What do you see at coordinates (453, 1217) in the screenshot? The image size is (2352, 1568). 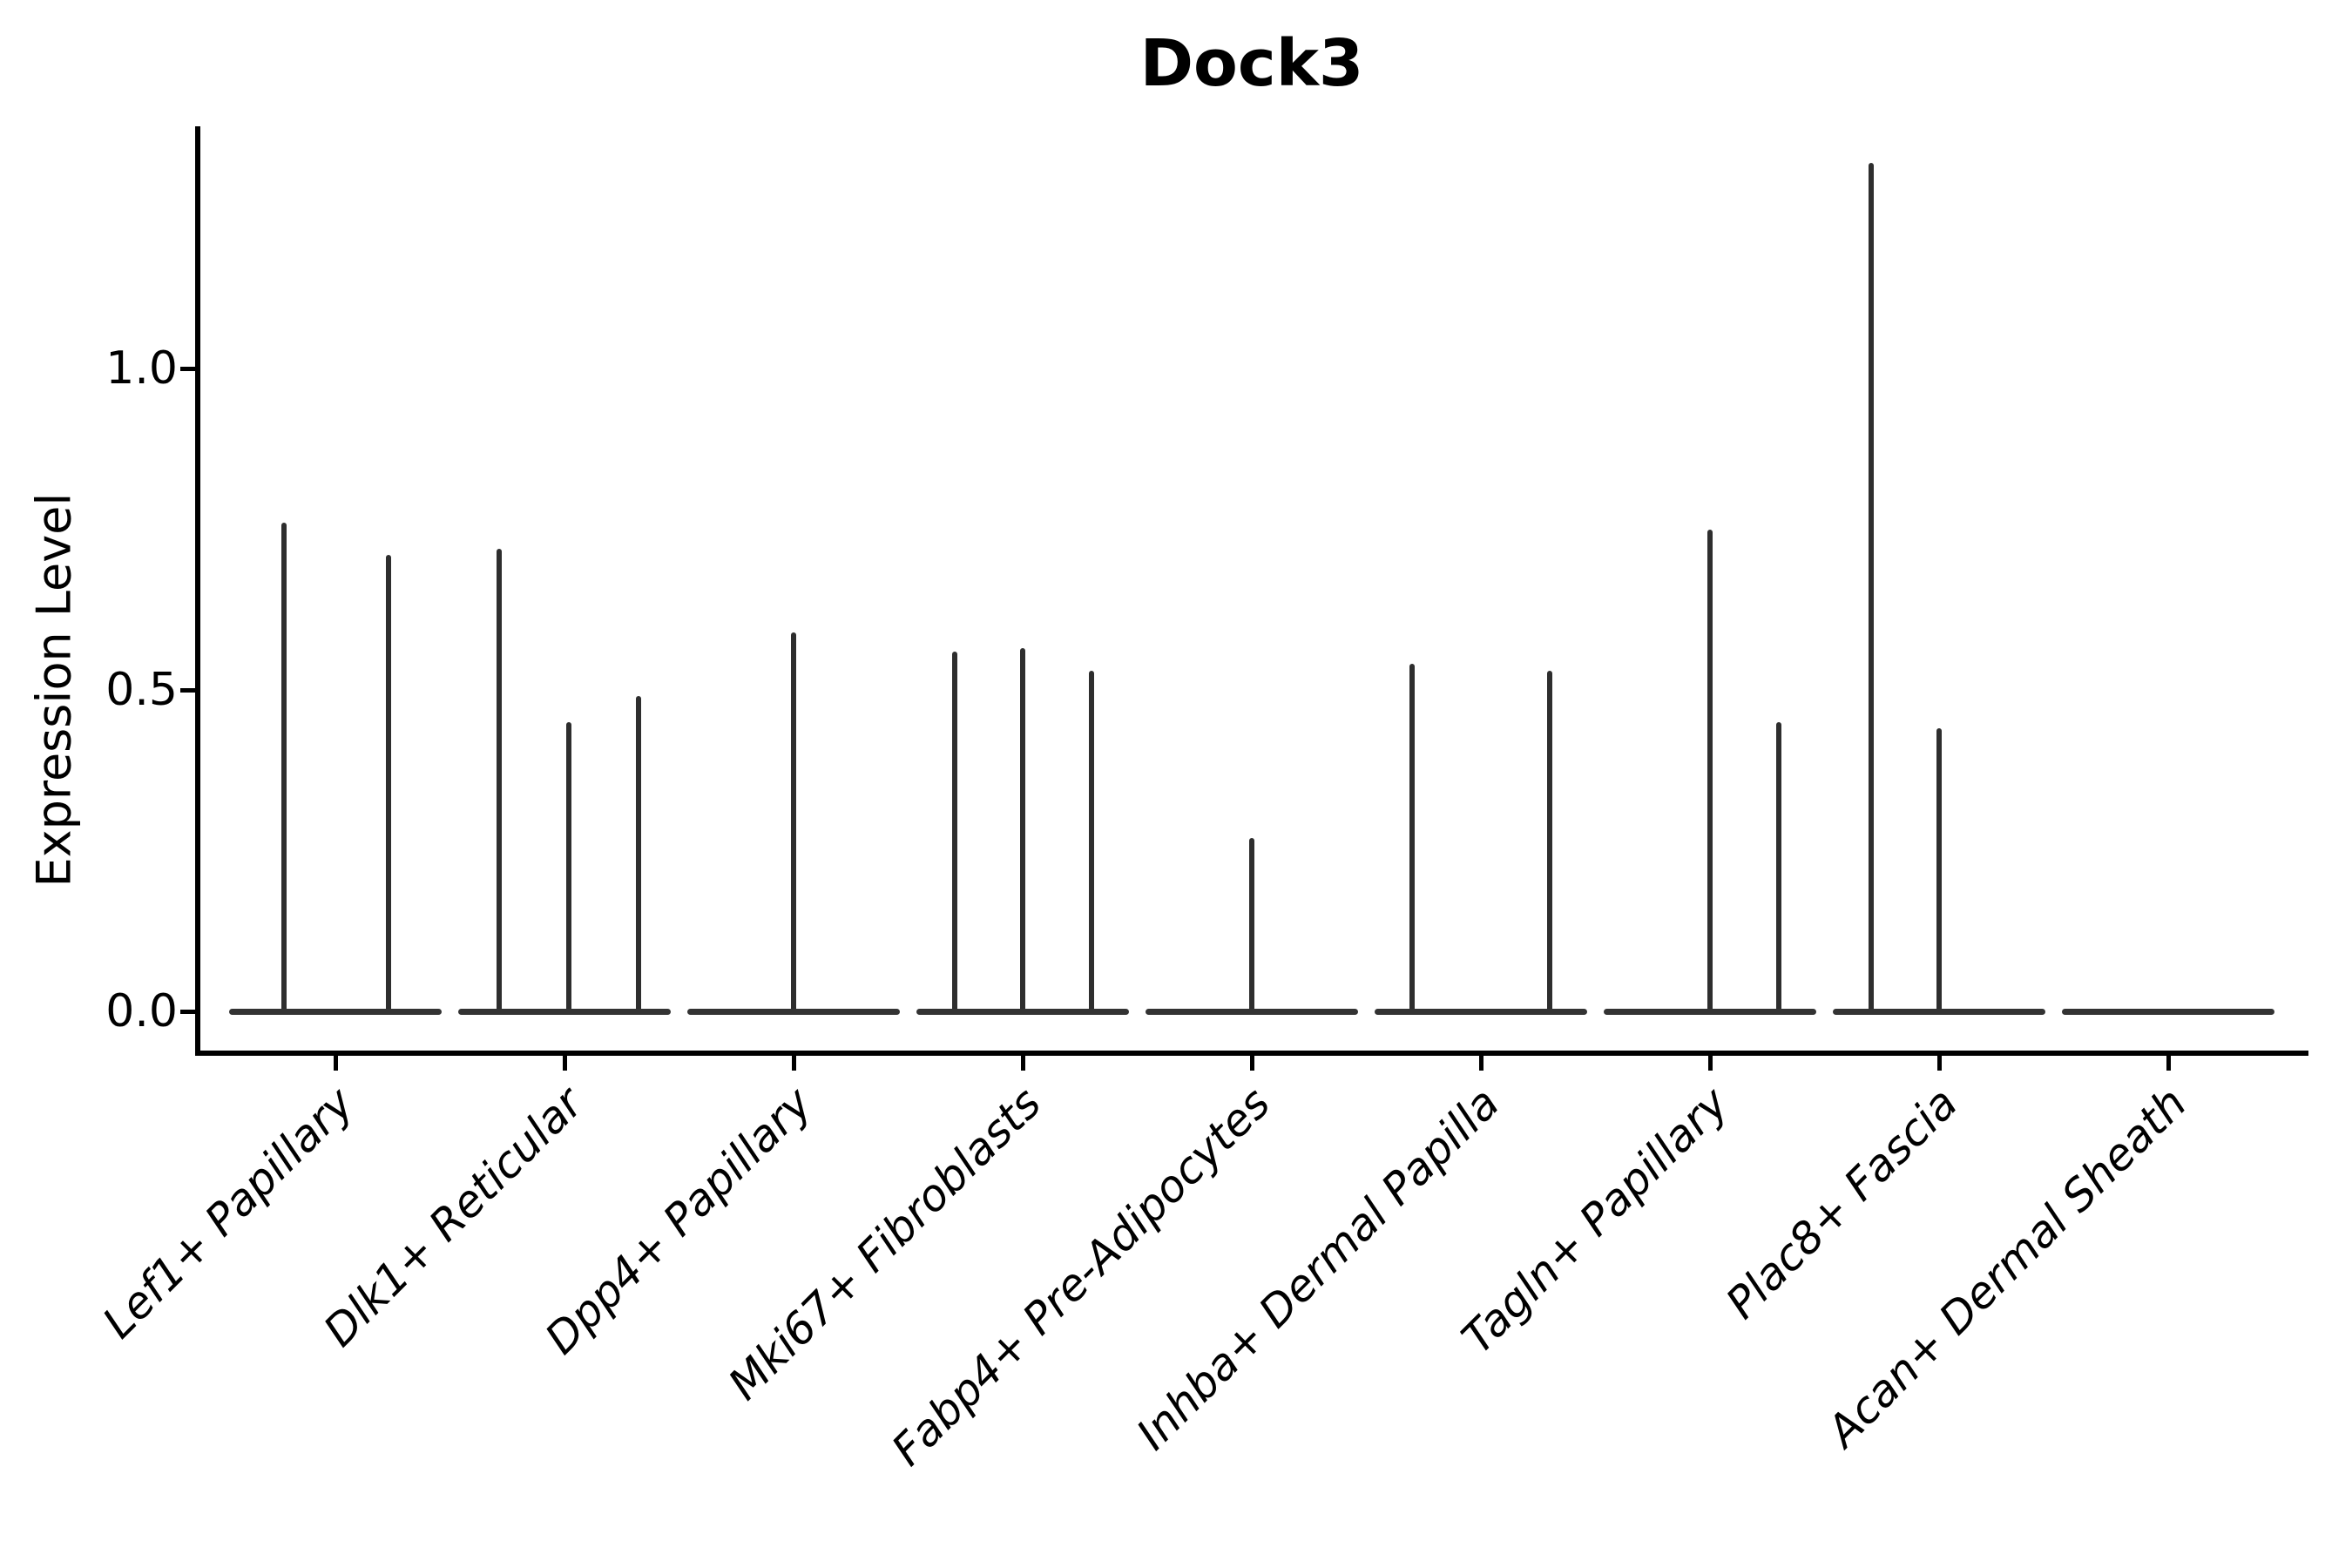 I see `x-tick-label: Dlk1+ Reticular` at bounding box center [453, 1217].